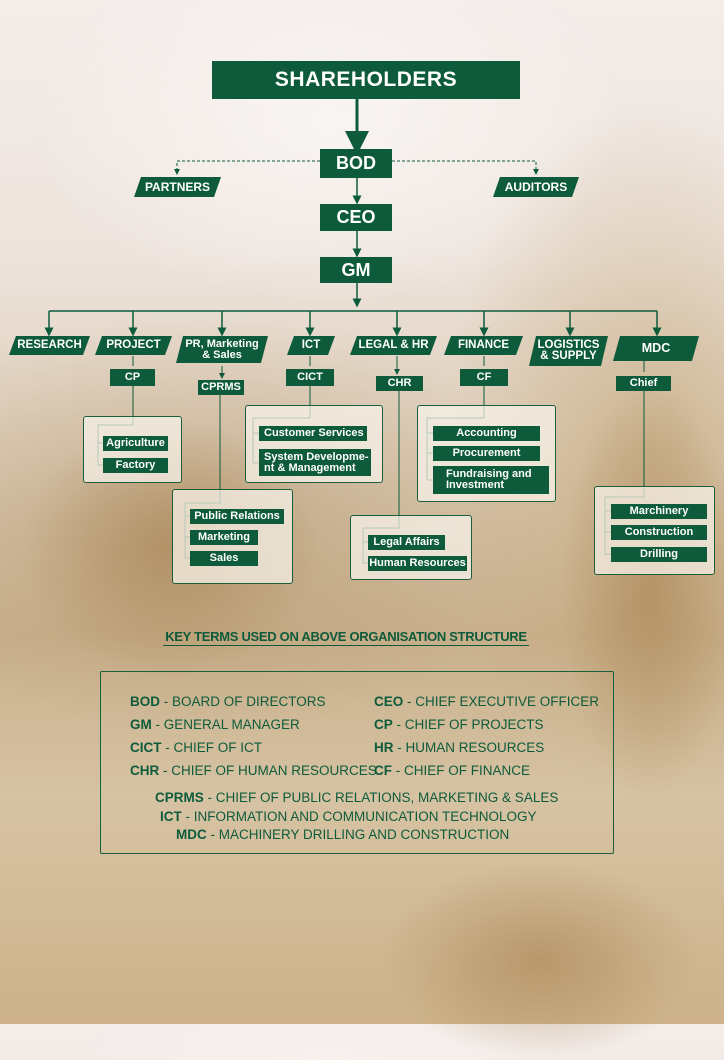 The height and width of the screenshot is (1060, 724). What do you see at coordinates (191, 834) in the screenshot?
I see `term-abbr: MDC` at bounding box center [191, 834].